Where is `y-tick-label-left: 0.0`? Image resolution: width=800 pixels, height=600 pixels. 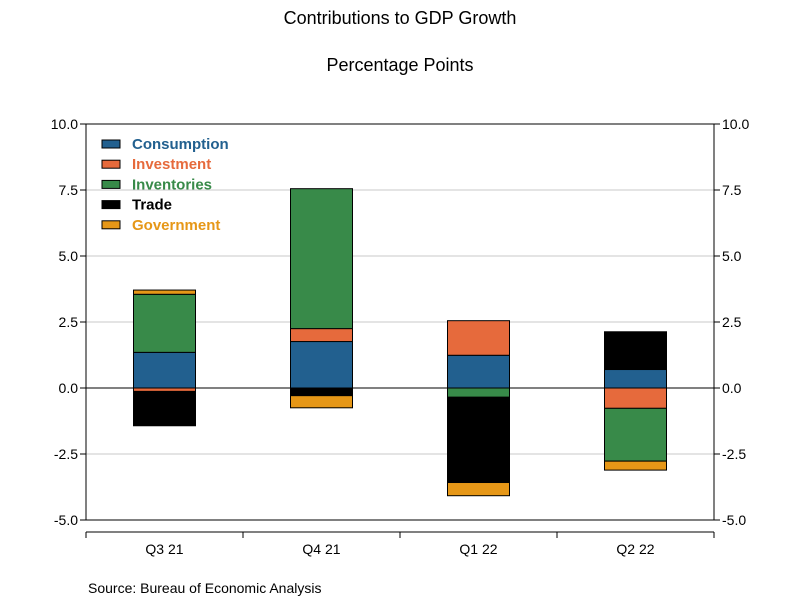
y-tick-label-left: 0.0 is located at coordinates (69, 388).